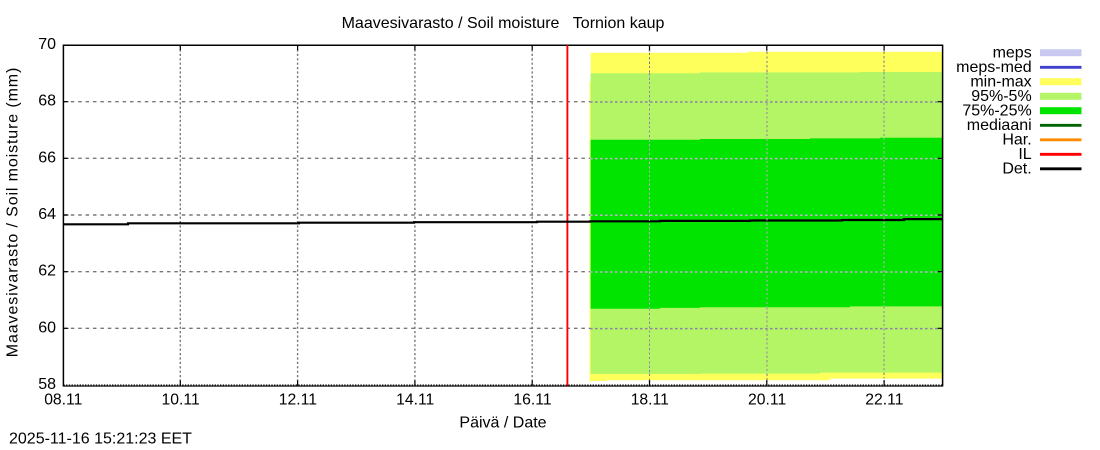 The image size is (1100, 450). Describe the element at coordinates (47, 101) in the screenshot. I see `svg-text: 68` at that location.